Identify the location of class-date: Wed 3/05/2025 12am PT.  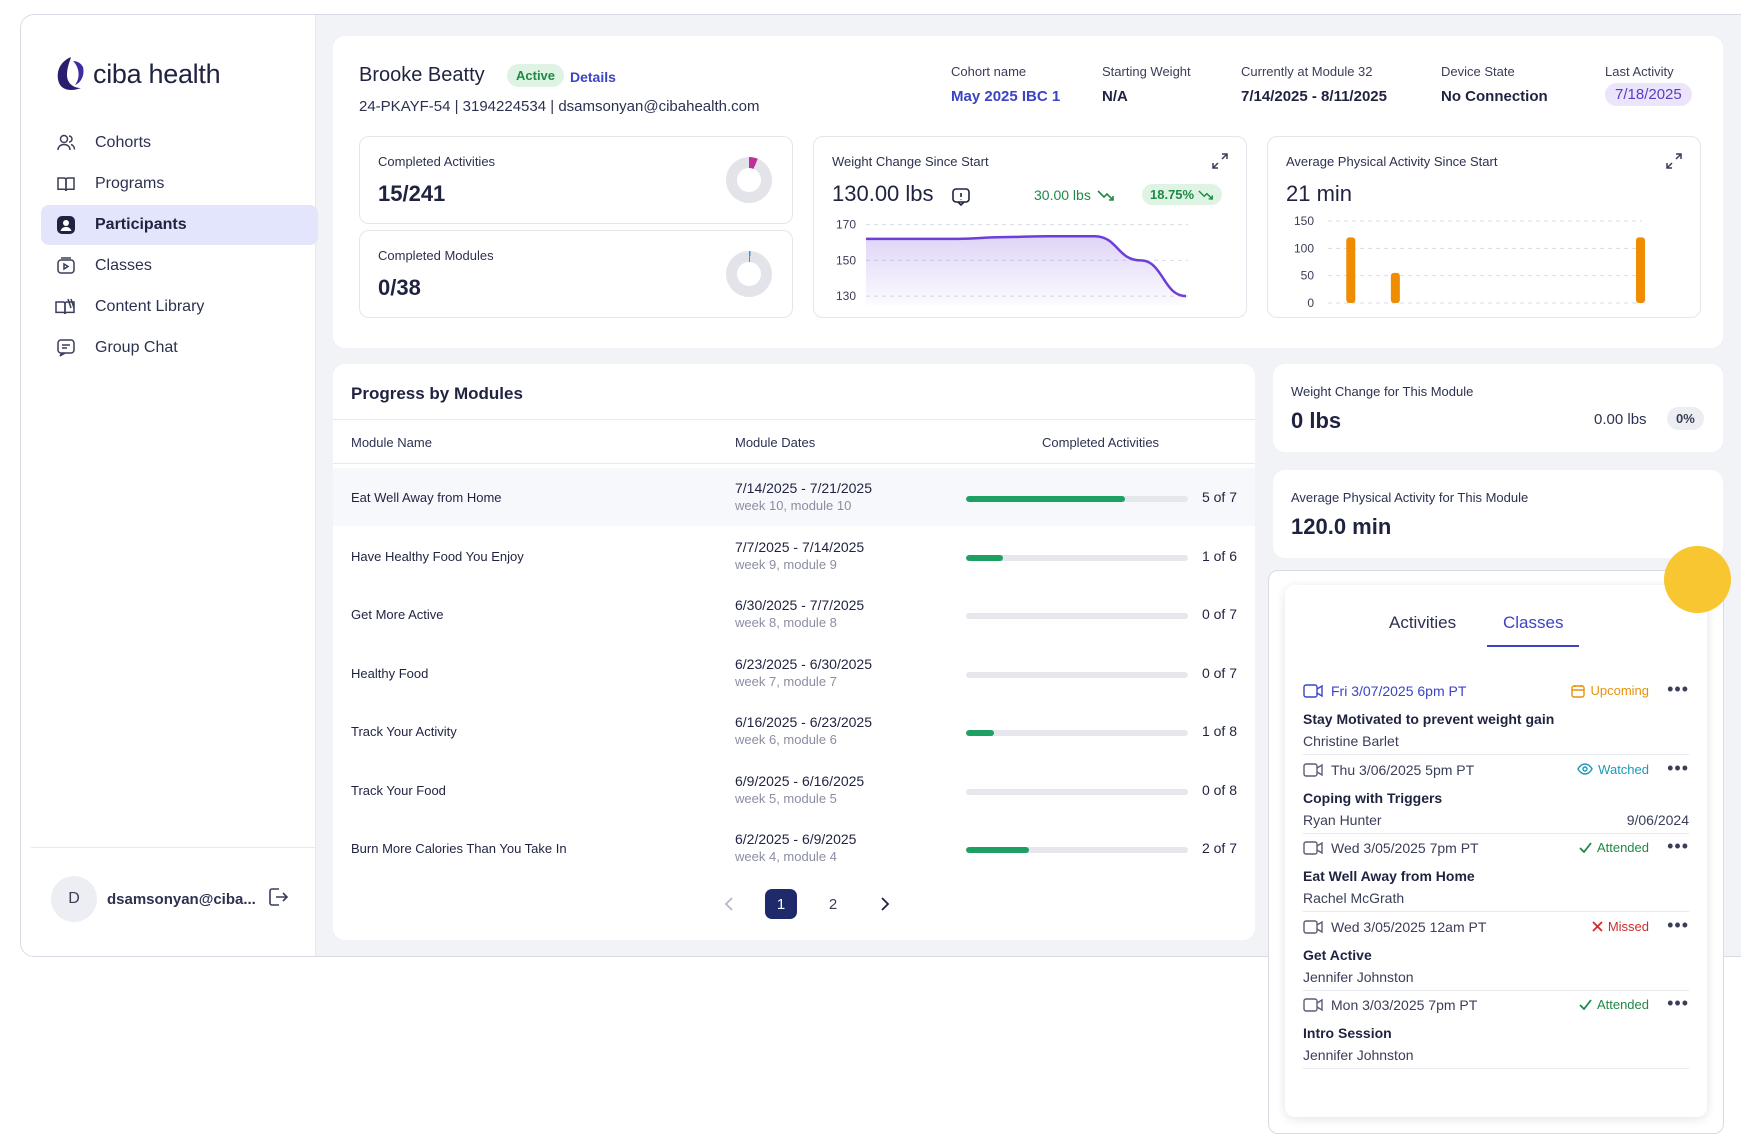
(1409, 926).